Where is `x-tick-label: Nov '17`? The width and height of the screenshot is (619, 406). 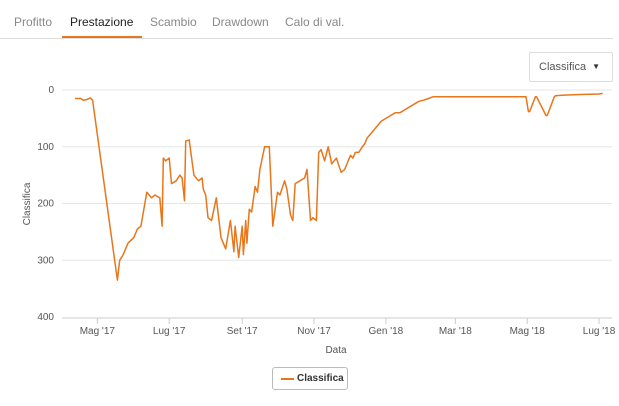
x-tick-label: Nov '17 is located at coordinates (314, 331).